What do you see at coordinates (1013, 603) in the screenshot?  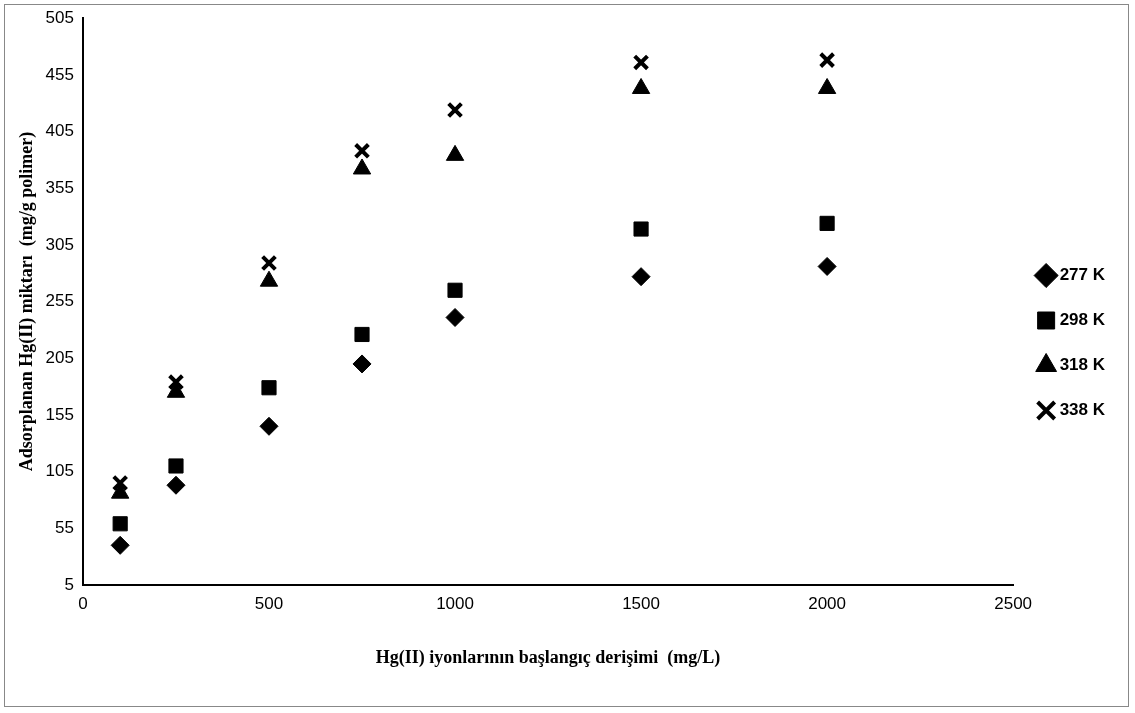 I see `x-tick-label: 2500` at bounding box center [1013, 603].